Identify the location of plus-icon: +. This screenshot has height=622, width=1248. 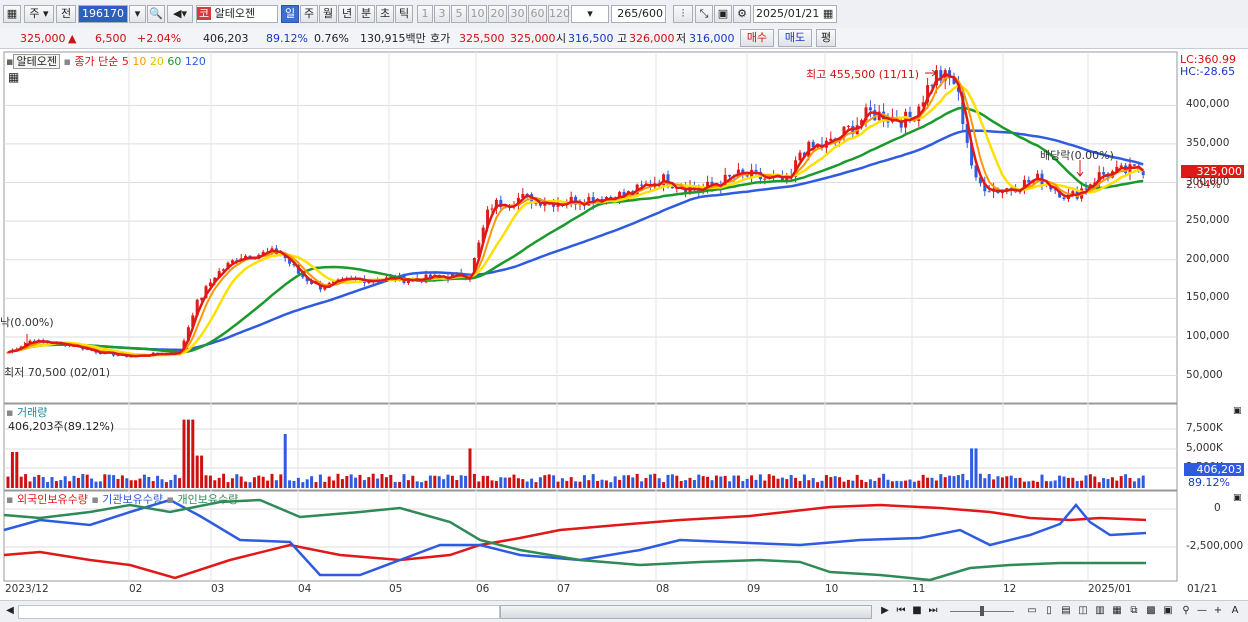
(1218, 610).